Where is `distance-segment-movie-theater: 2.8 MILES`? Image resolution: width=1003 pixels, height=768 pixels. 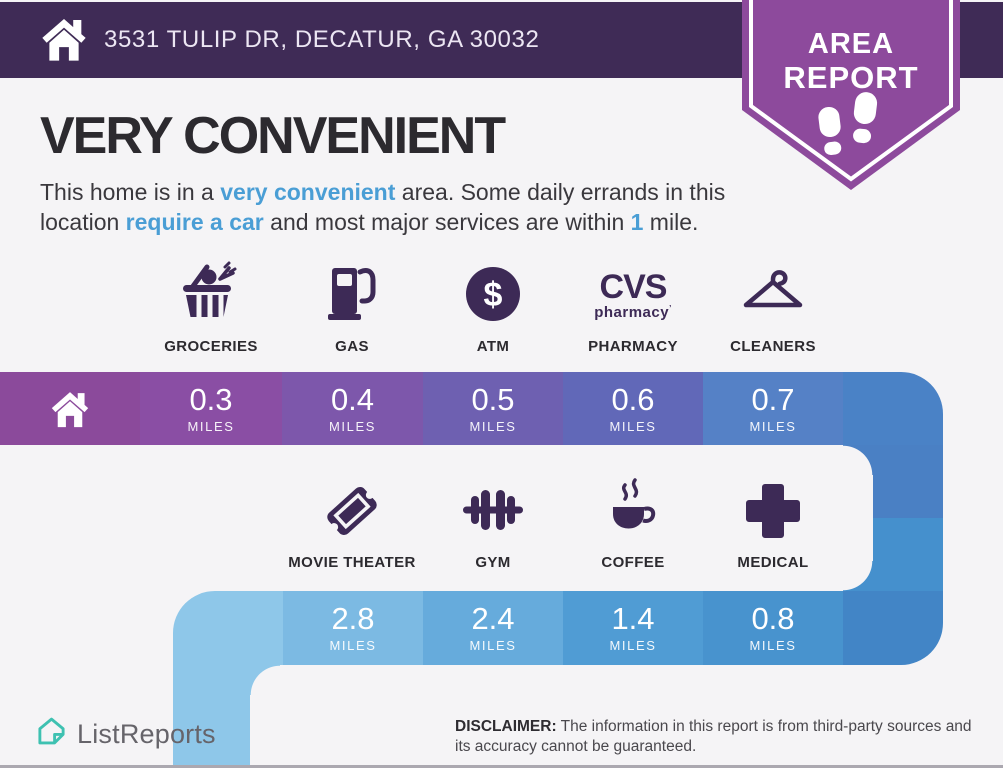
distance-segment-movie-theater: 2.8 MILES is located at coordinates (353, 628).